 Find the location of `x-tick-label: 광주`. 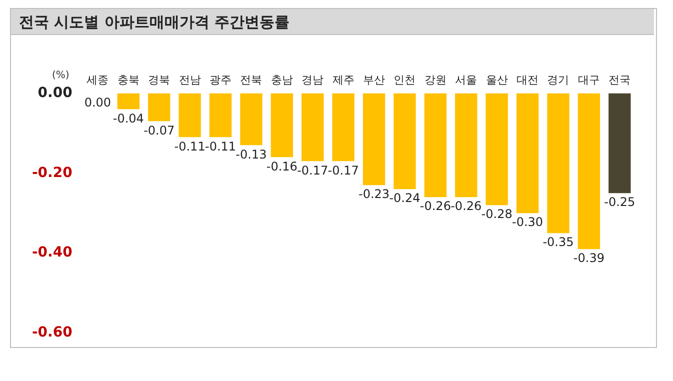

x-tick-label: 광주 is located at coordinates (221, 79).